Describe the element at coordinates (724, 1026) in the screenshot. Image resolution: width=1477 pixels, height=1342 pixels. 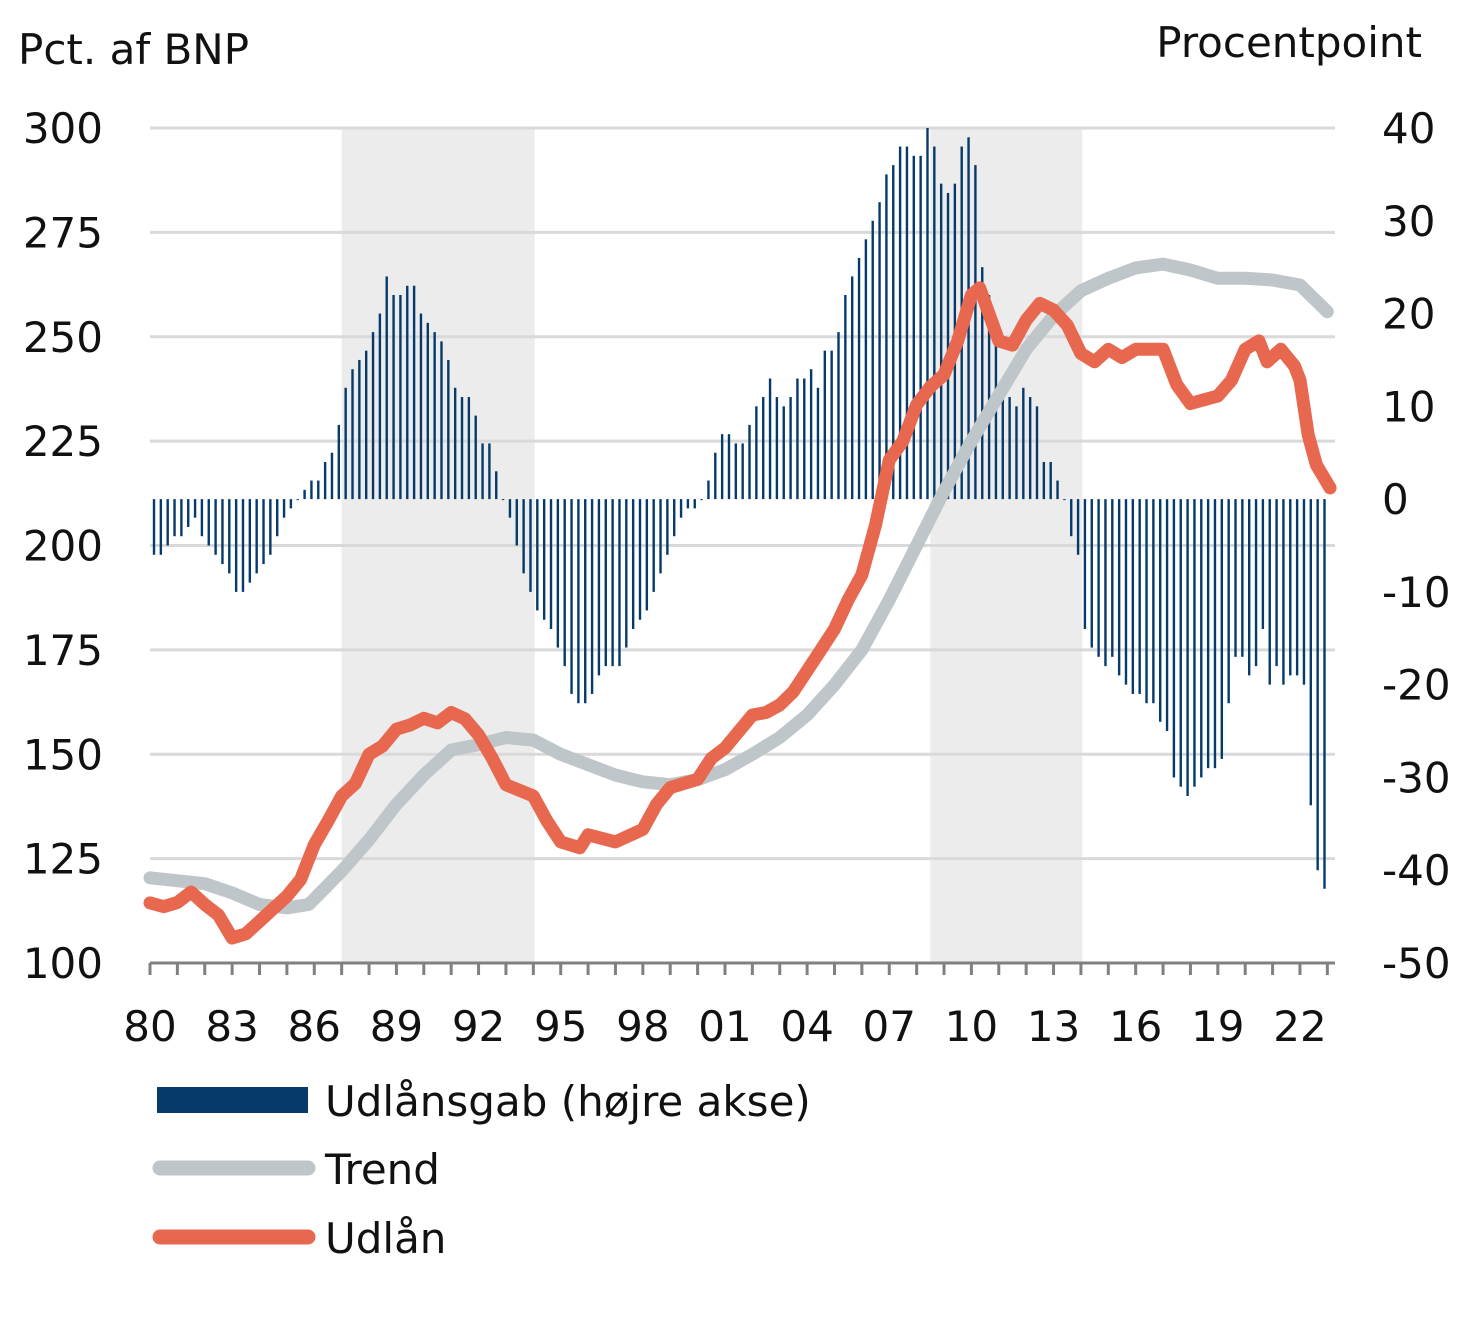
I see `x-tick-label: 01` at that location.